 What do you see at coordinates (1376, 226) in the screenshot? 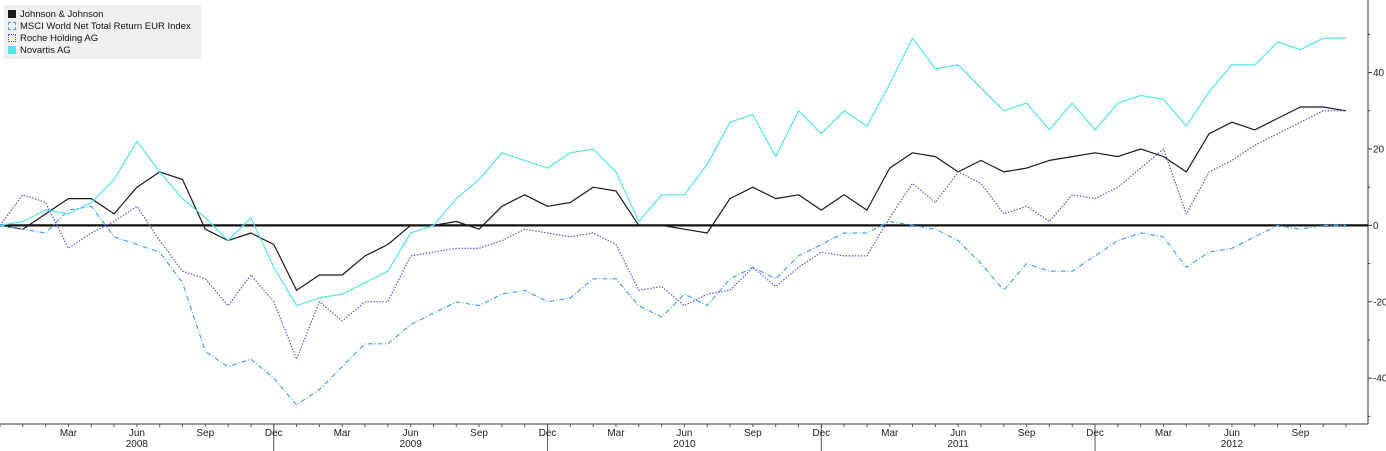
I see `y-tick-label: 0` at bounding box center [1376, 226].